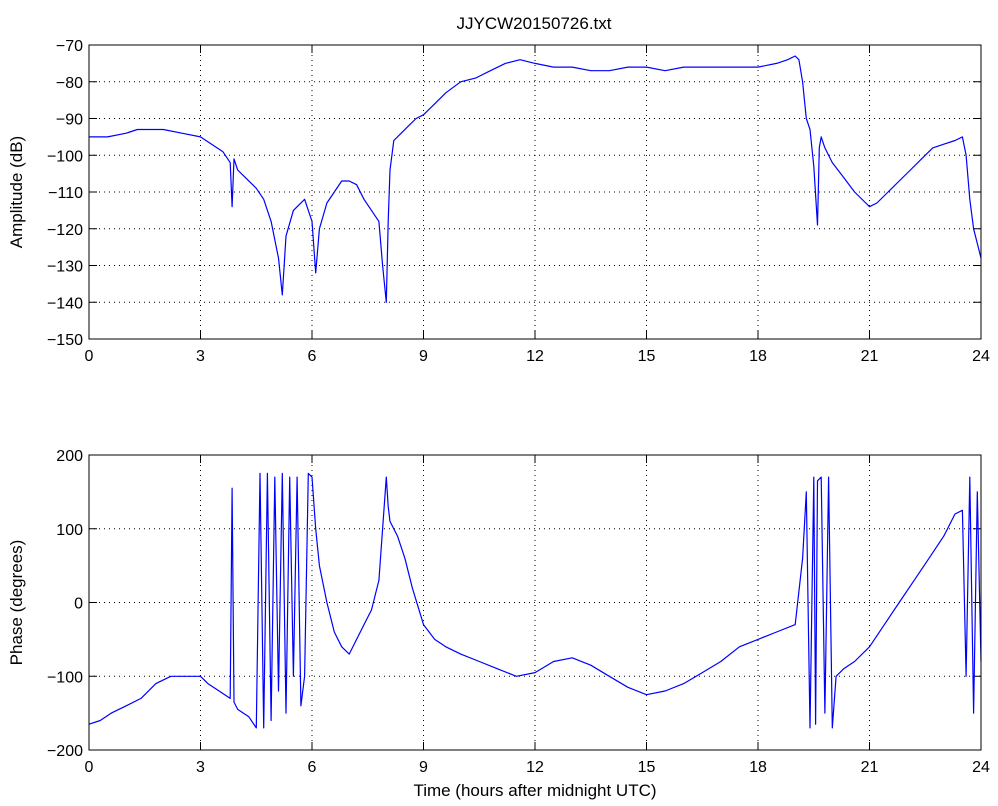 Image resolution: width=998 pixels, height=806 pixels. Describe the element at coordinates (69, 530) in the screenshot. I see `phase-y-tick-label: 100` at that location.